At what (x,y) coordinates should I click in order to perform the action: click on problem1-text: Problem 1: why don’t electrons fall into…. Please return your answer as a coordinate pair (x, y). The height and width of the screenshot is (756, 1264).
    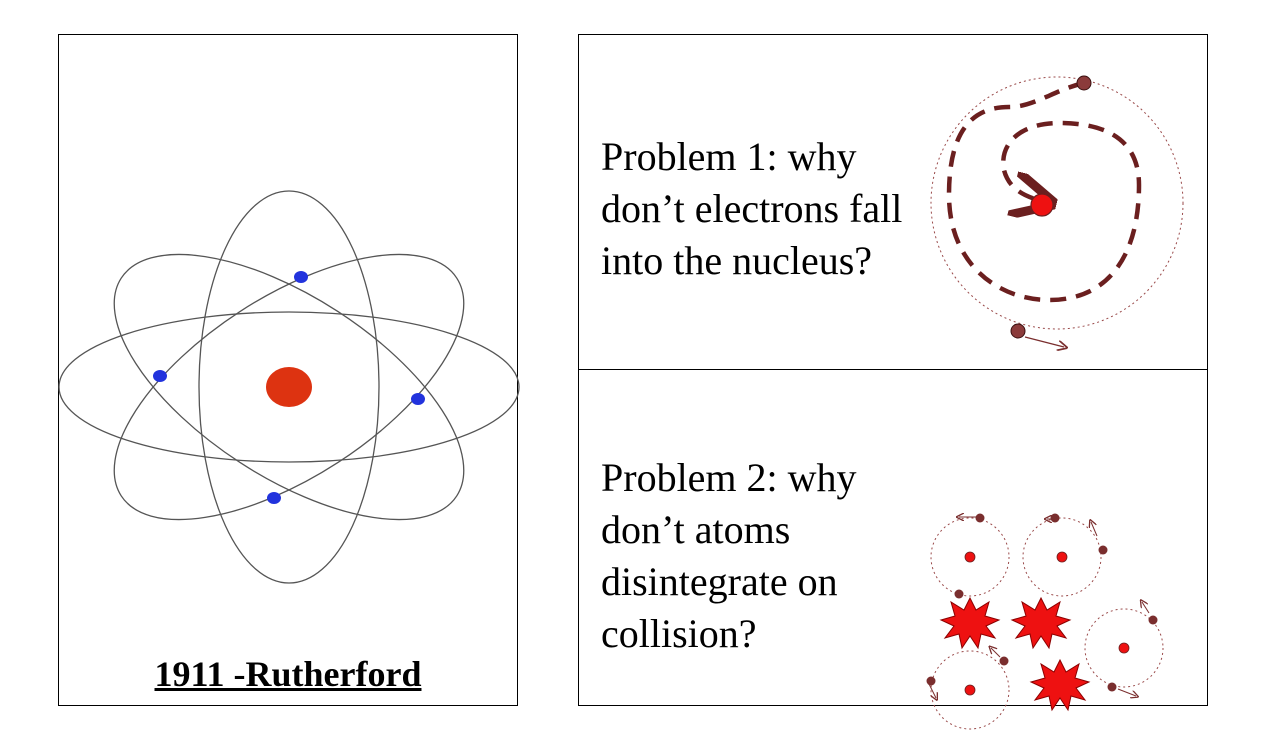
    Looking at the image, I should click on (751, 209).